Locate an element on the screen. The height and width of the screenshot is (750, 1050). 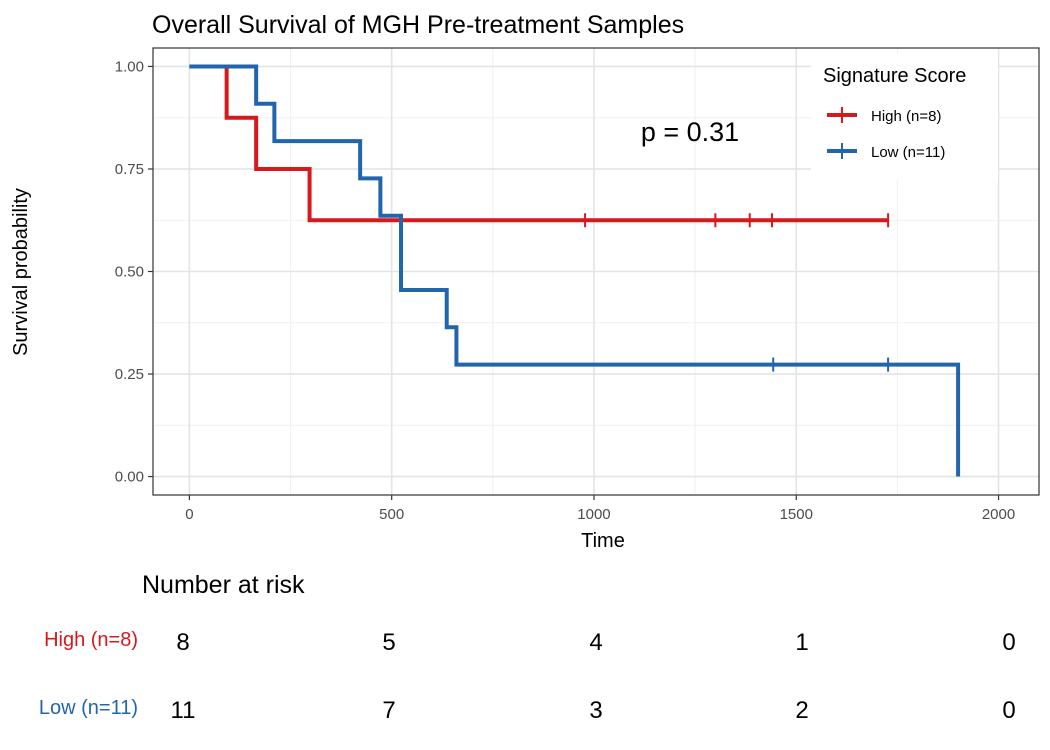
legend: Signature Score High (n=8) Low (n=11) is located at coordinates (904, 117).